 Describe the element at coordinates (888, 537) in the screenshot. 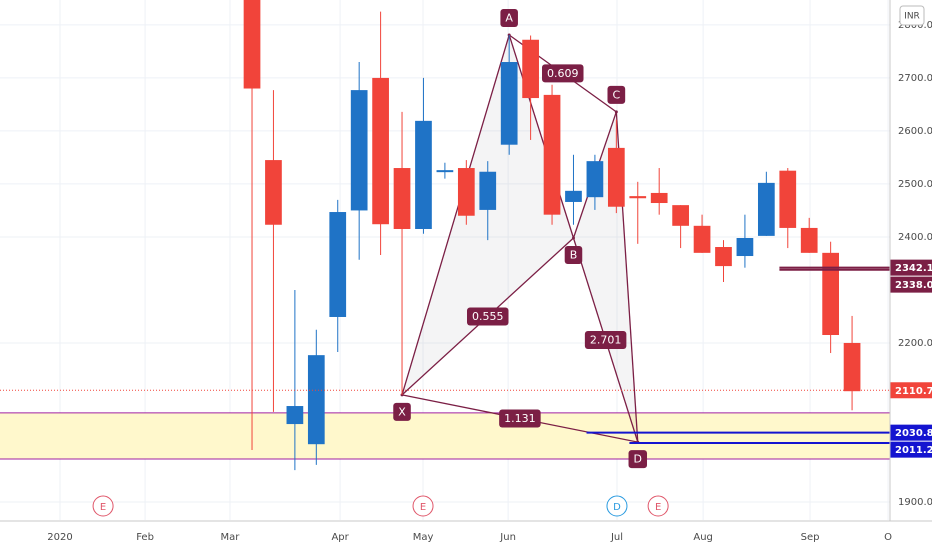

I see `x-tick-label: O` at that location.